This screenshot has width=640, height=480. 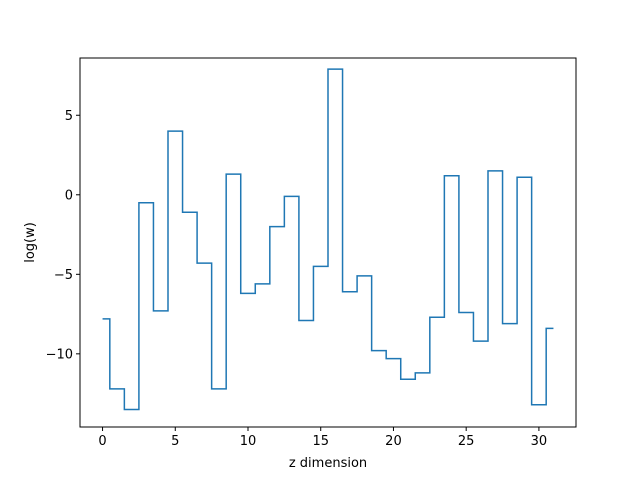 I want to click on x-tick-label: 30, so click(x=539, y=441).